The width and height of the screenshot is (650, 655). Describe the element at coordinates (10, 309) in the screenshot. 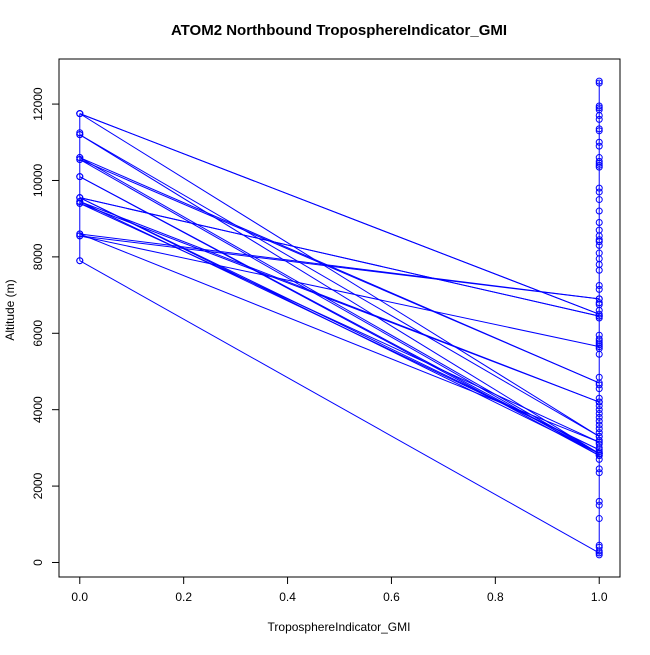

I see `y-axis-label: Altitude (m)` at that location.